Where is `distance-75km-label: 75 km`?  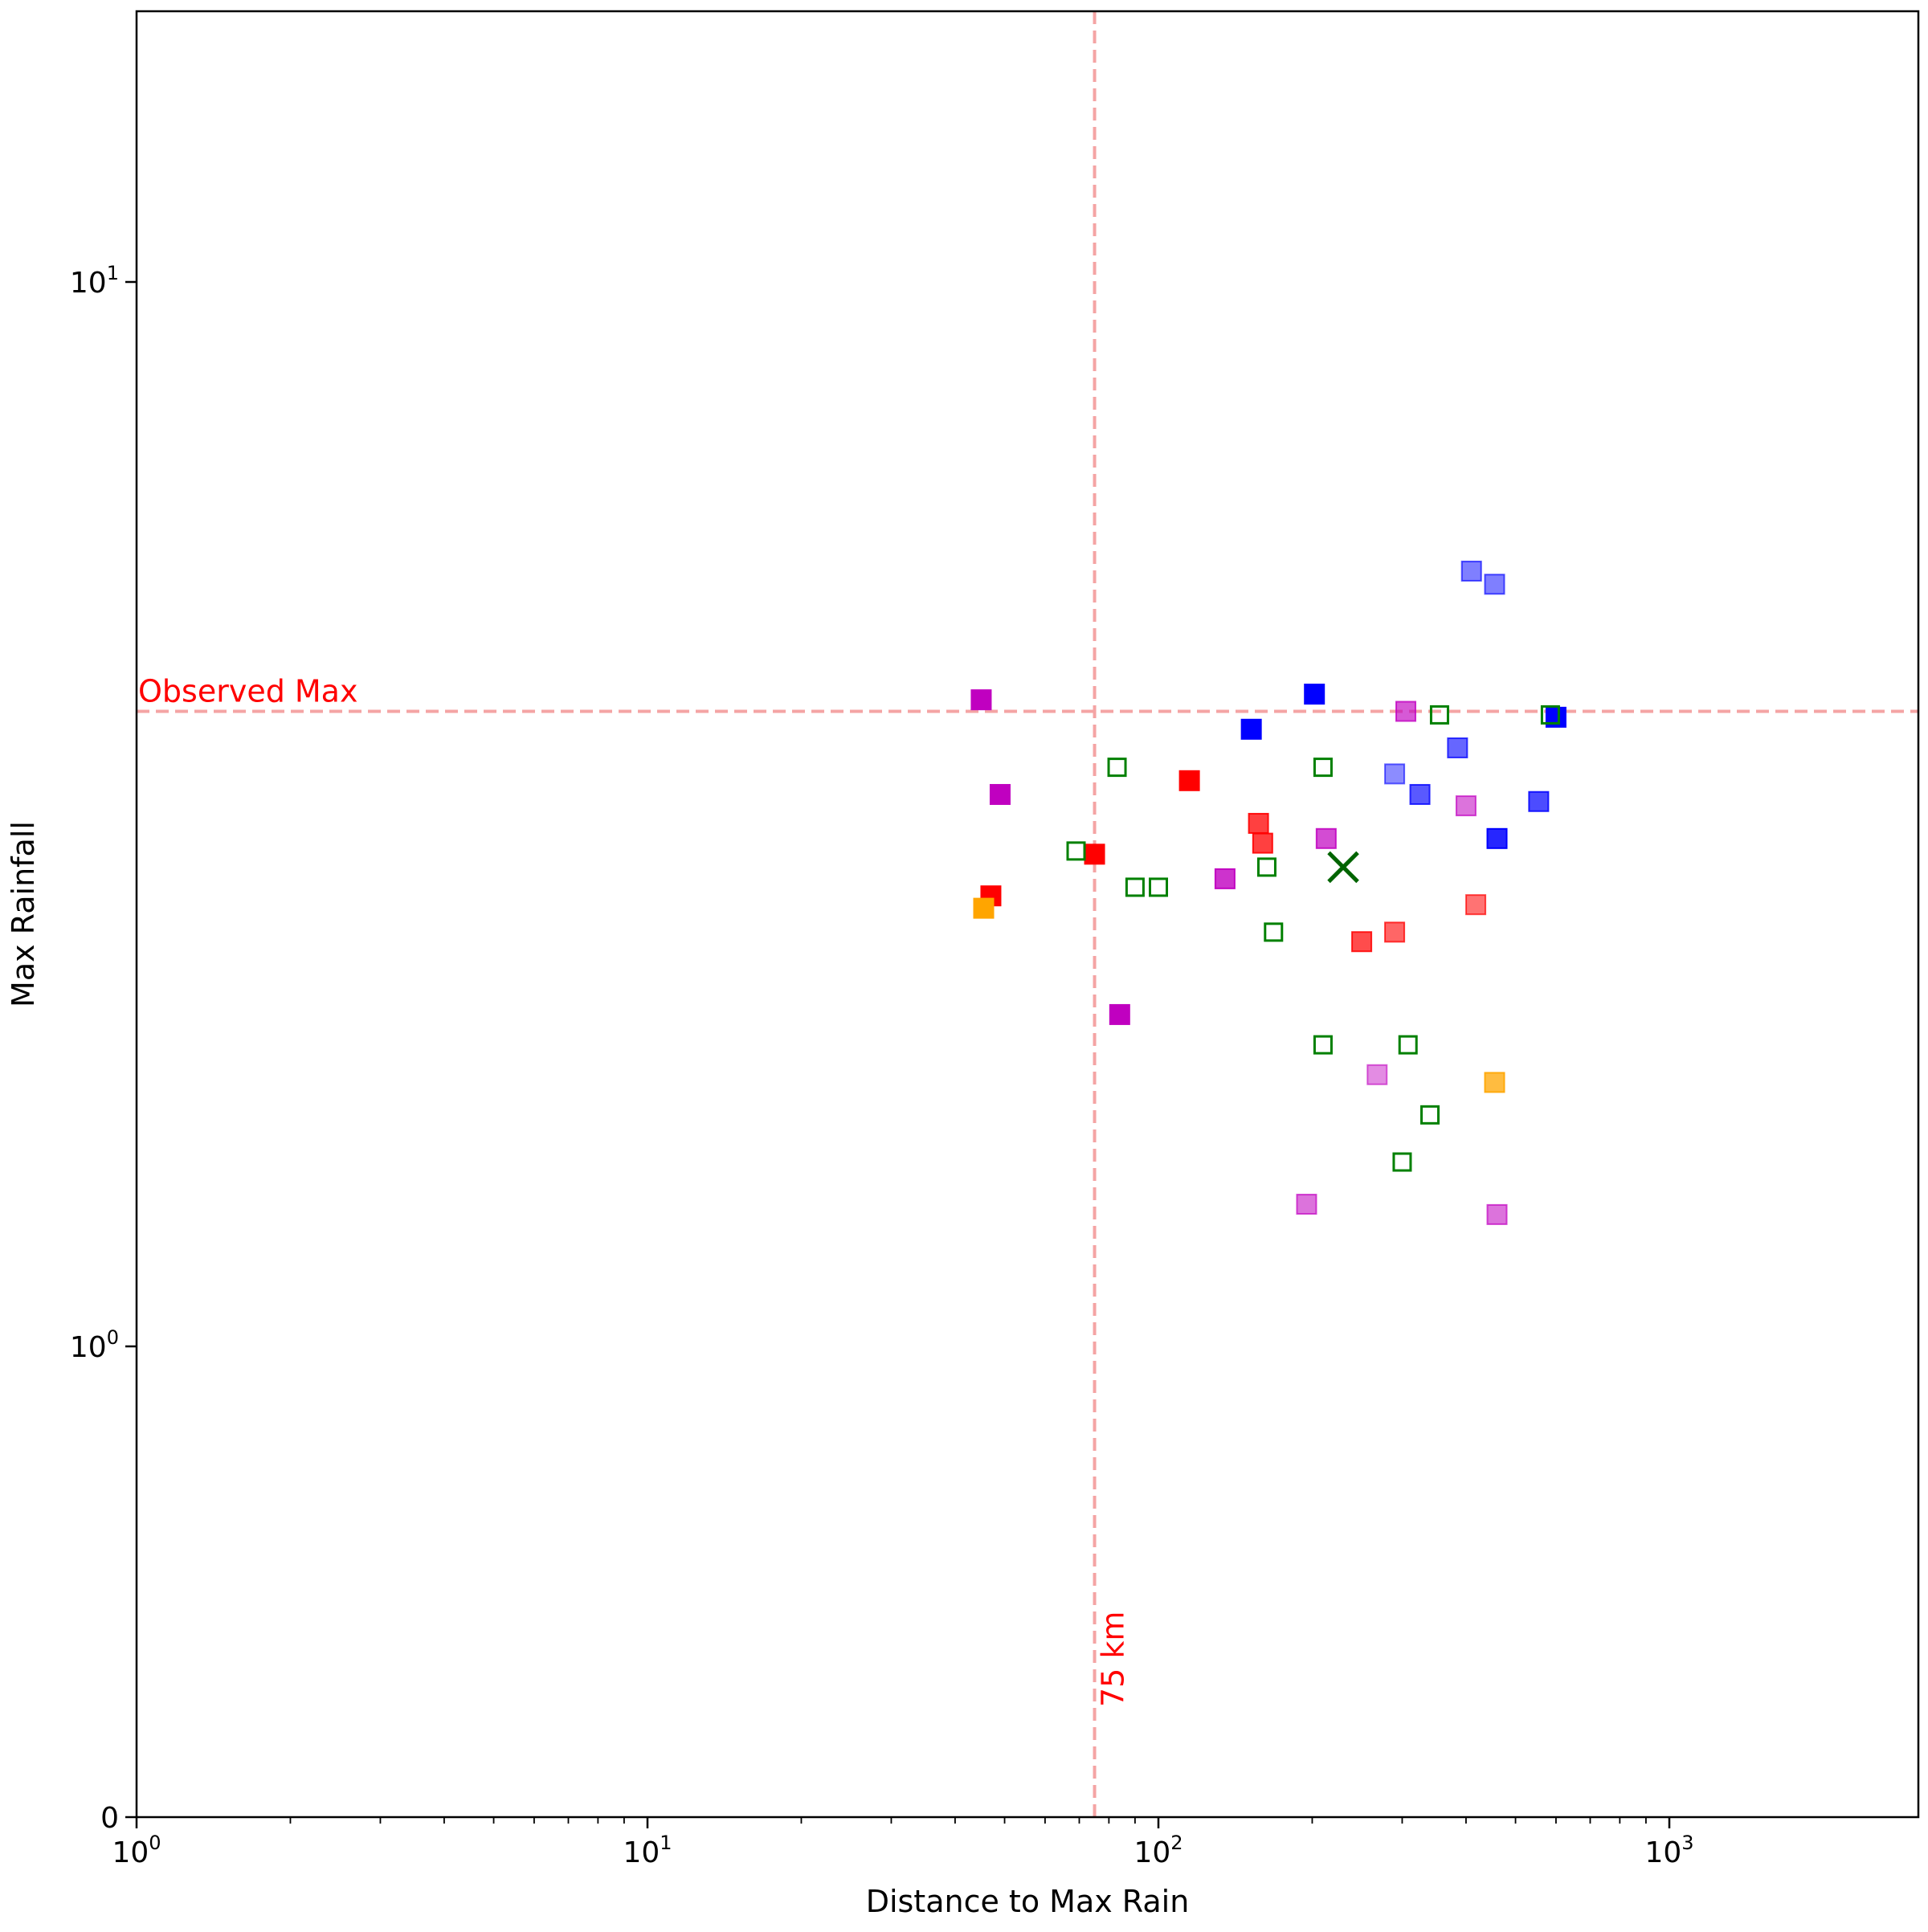
distance-75km-label: 75 km is located at coordinates (1113, 1659).